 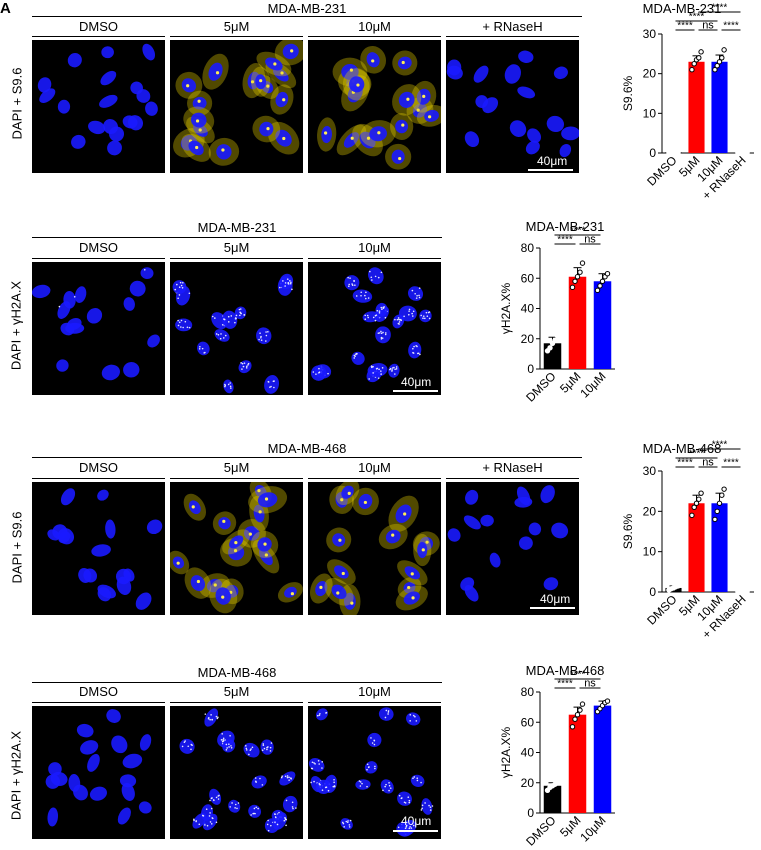 I want to click on chart-title: MDA-MB-231, so click(x=682, y=8).